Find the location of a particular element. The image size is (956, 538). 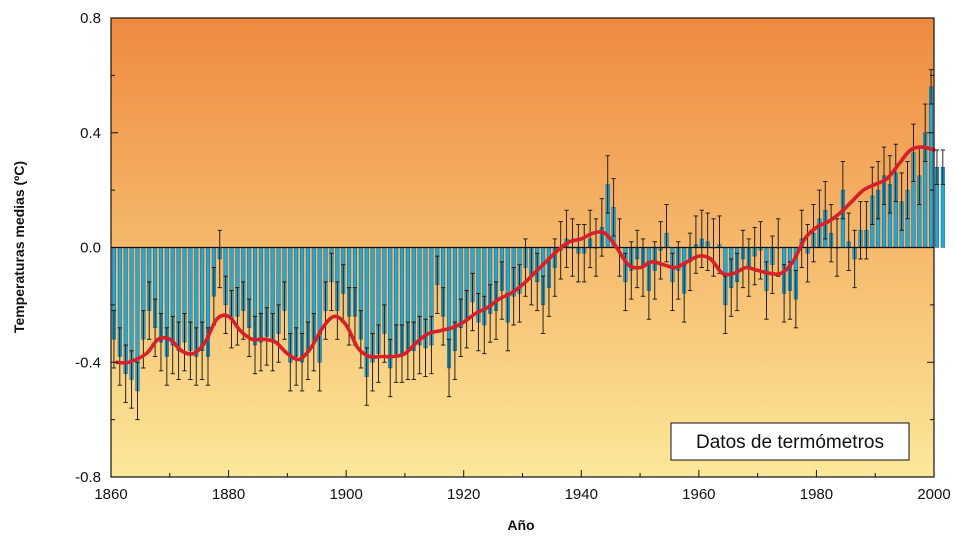

legend-label: Datos de termómetros is located at coordinates (790, 442).